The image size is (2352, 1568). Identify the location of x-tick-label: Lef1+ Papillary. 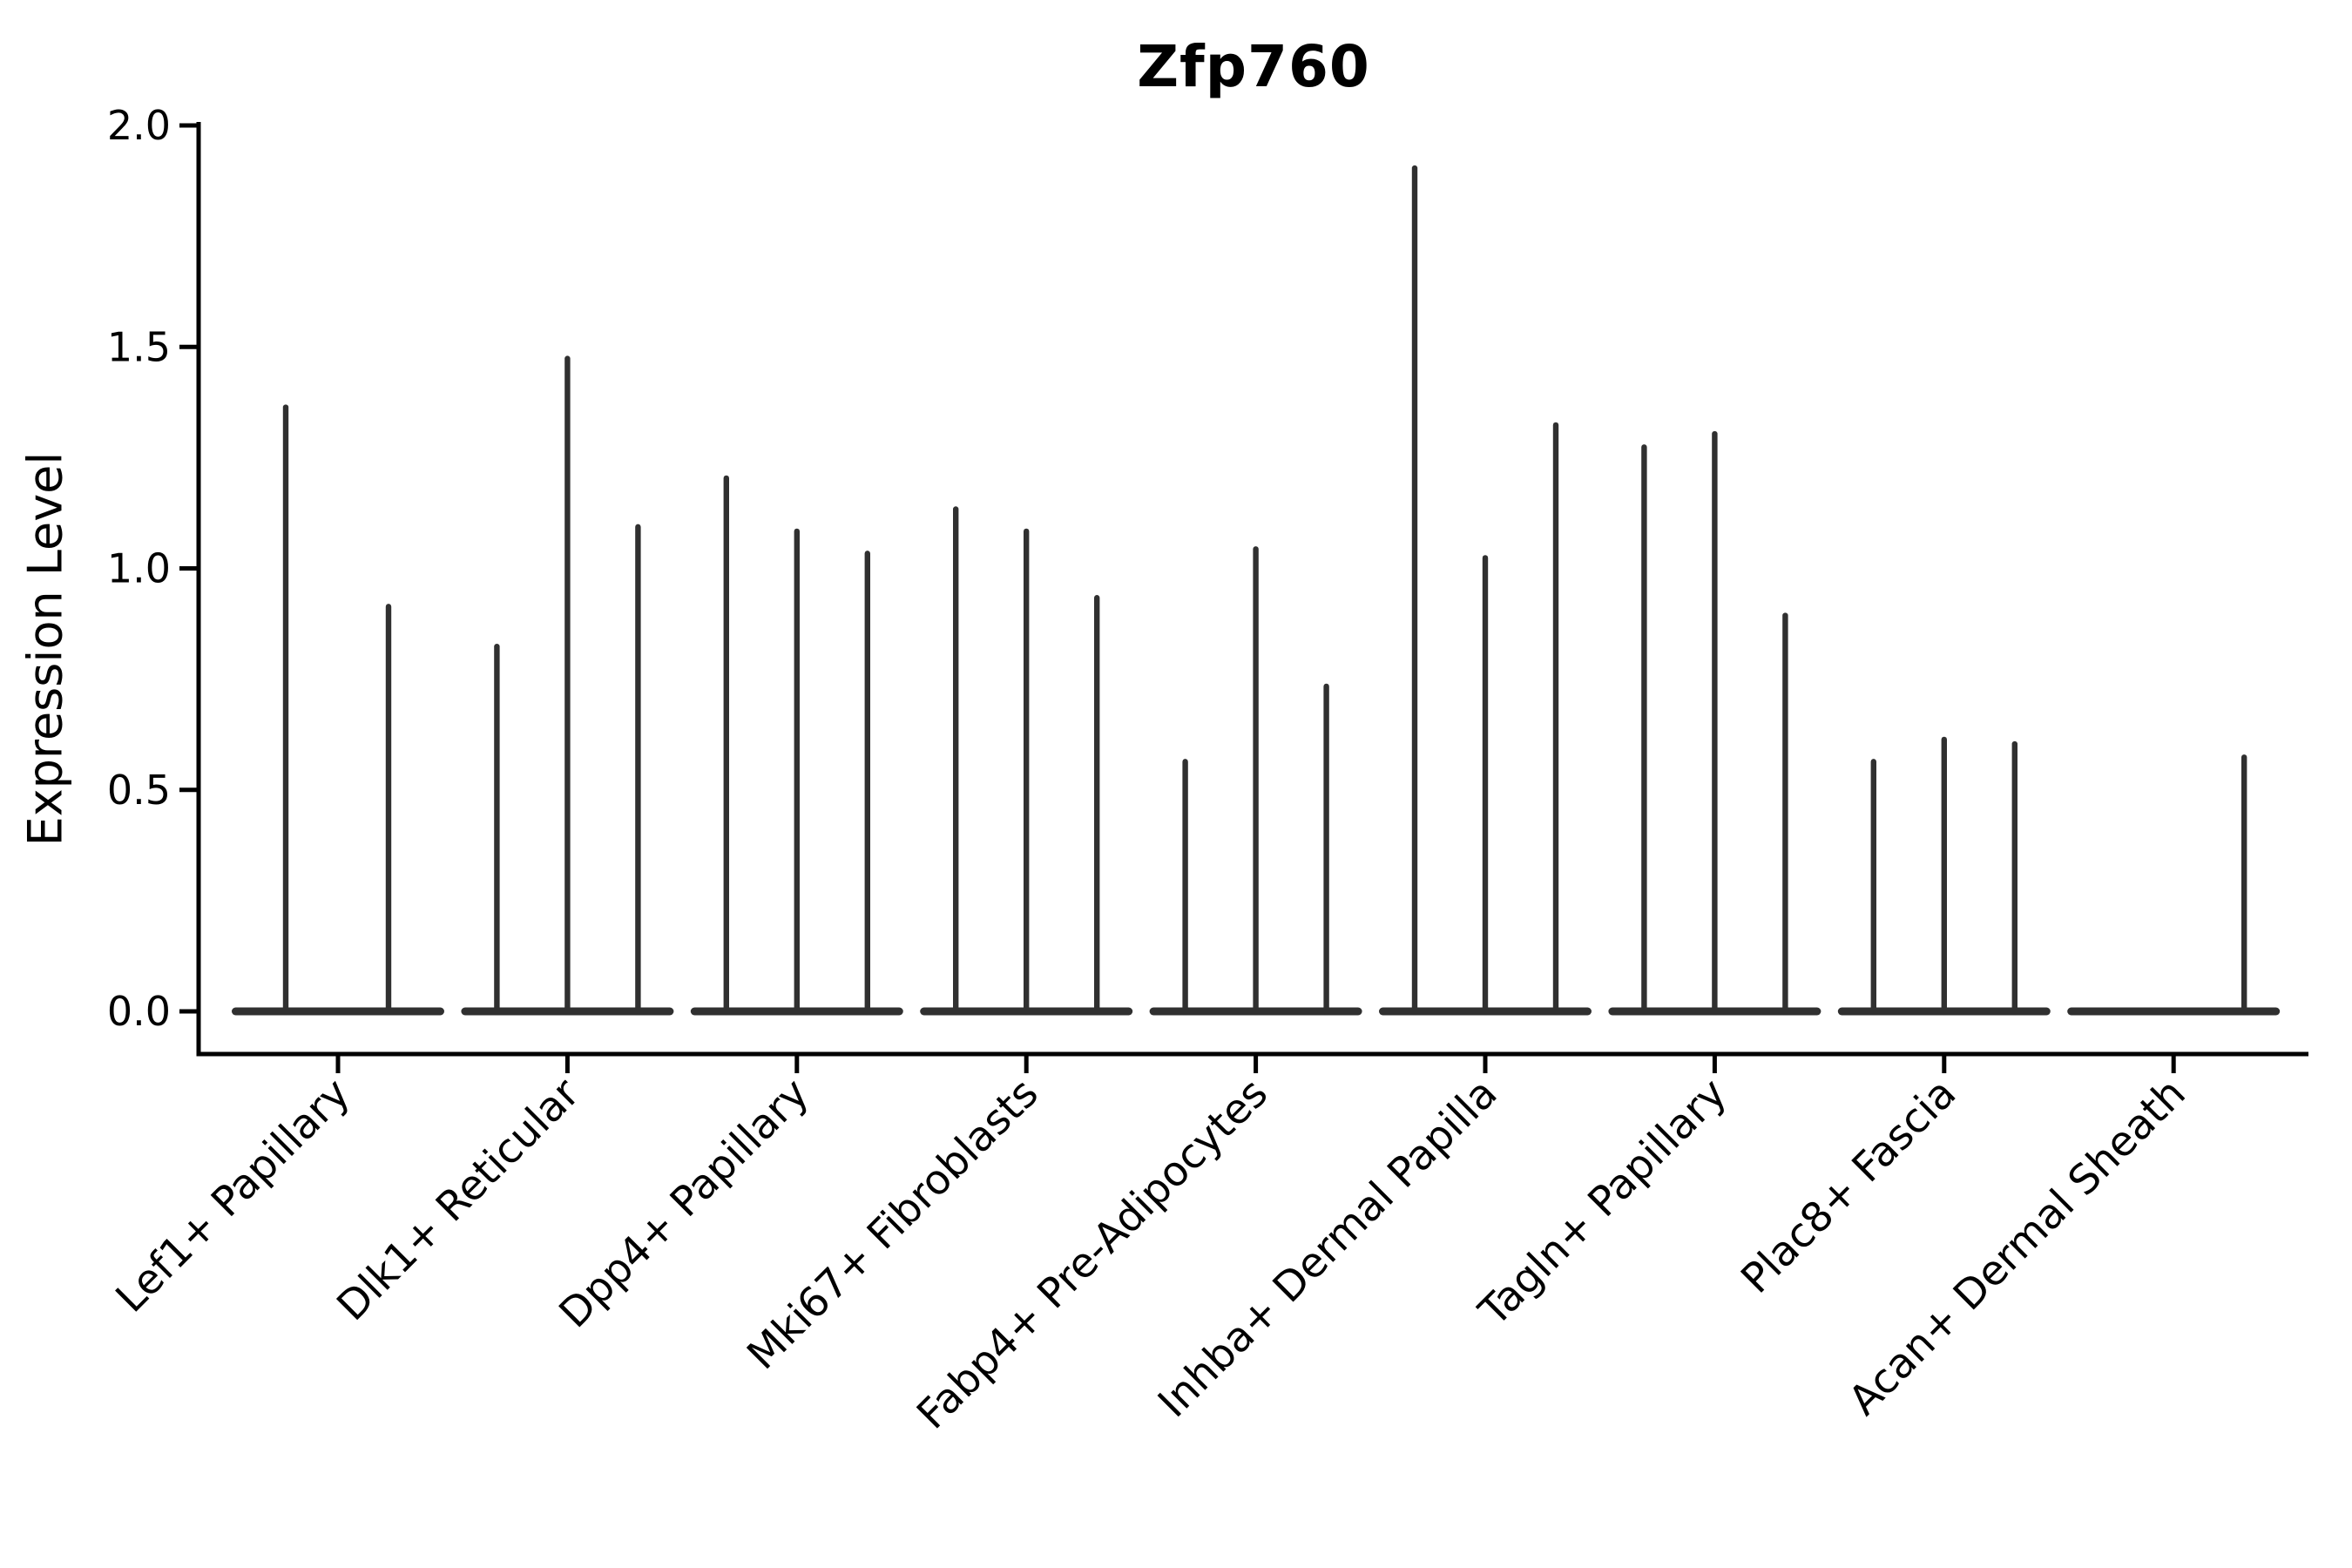
(233, 1196).